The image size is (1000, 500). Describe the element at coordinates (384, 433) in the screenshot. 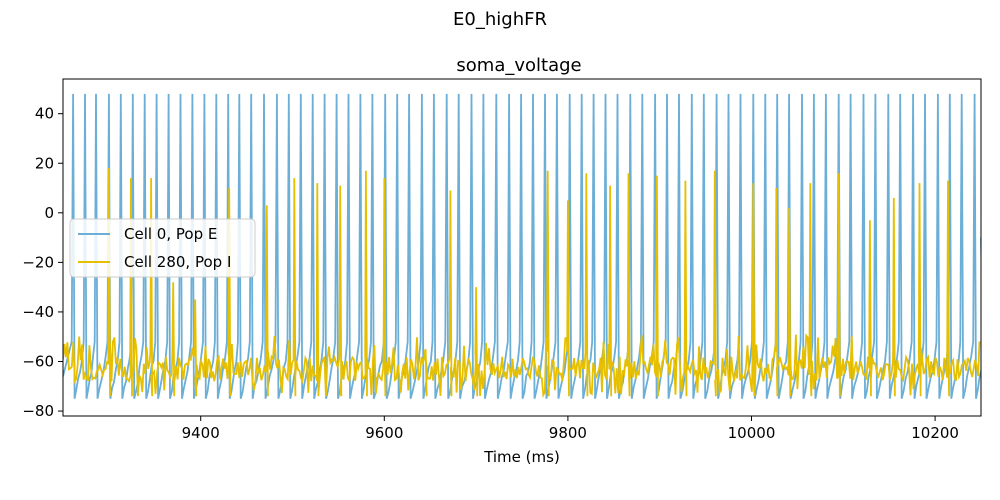

I see `x-tick-label: 9600` at that location.